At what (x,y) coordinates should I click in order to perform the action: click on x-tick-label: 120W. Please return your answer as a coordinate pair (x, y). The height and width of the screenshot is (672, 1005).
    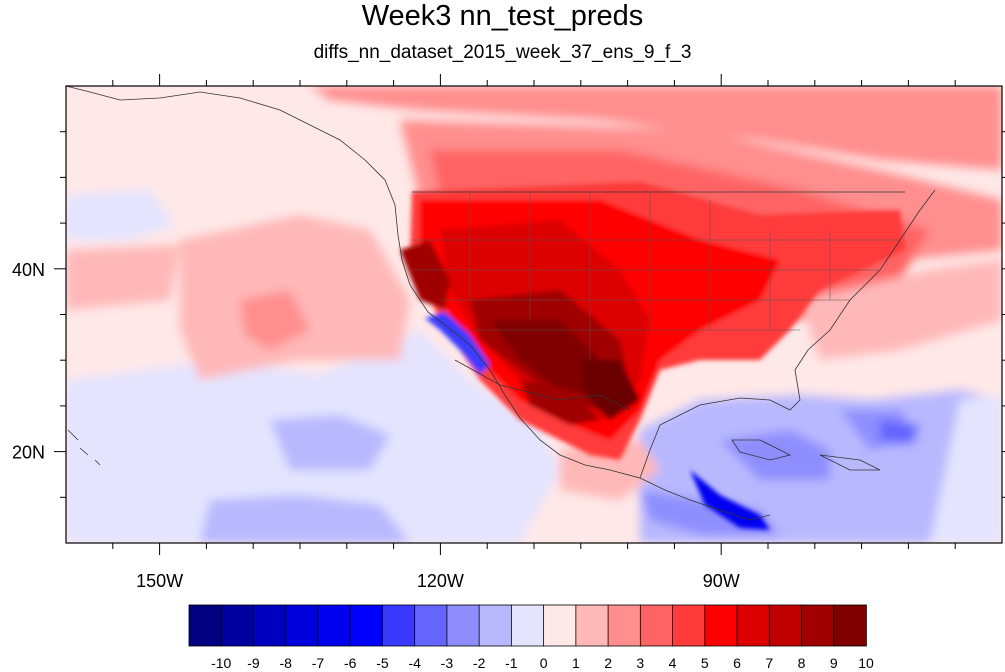
    Looking at the image, I should click on (440, 581).